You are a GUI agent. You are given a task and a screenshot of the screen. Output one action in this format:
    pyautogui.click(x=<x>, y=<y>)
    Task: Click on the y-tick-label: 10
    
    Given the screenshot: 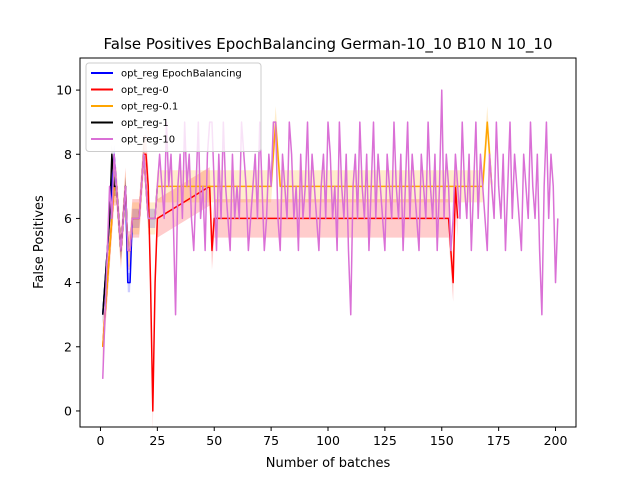 What is the action you would take?
    pyautogui.click(x=64, y=90)
    